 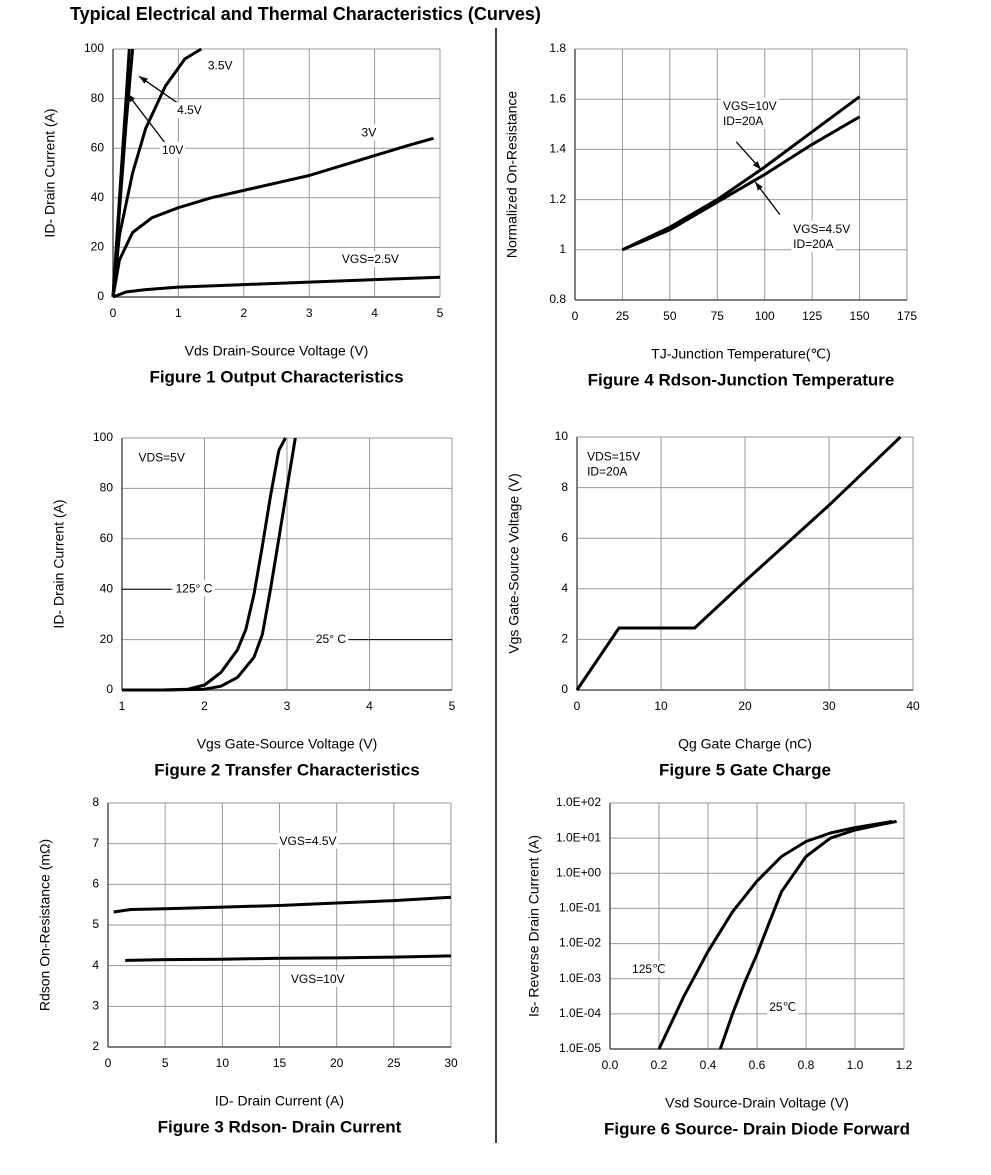 I want to click on x-tick-label: 0.8, so click(x=806, y=1065).